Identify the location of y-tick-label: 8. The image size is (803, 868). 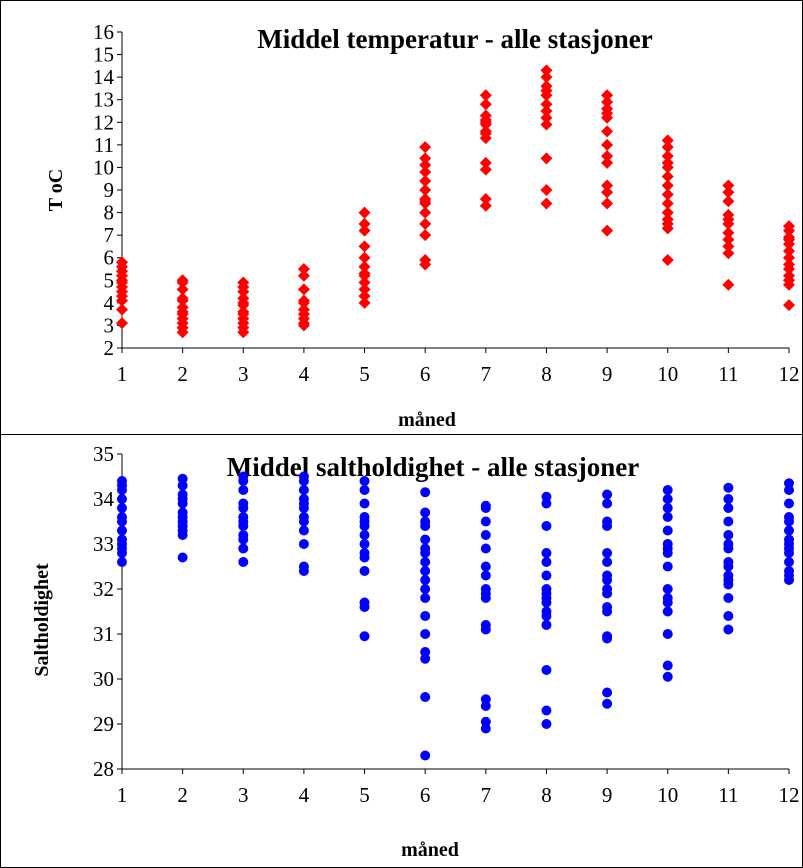
(109, 213).